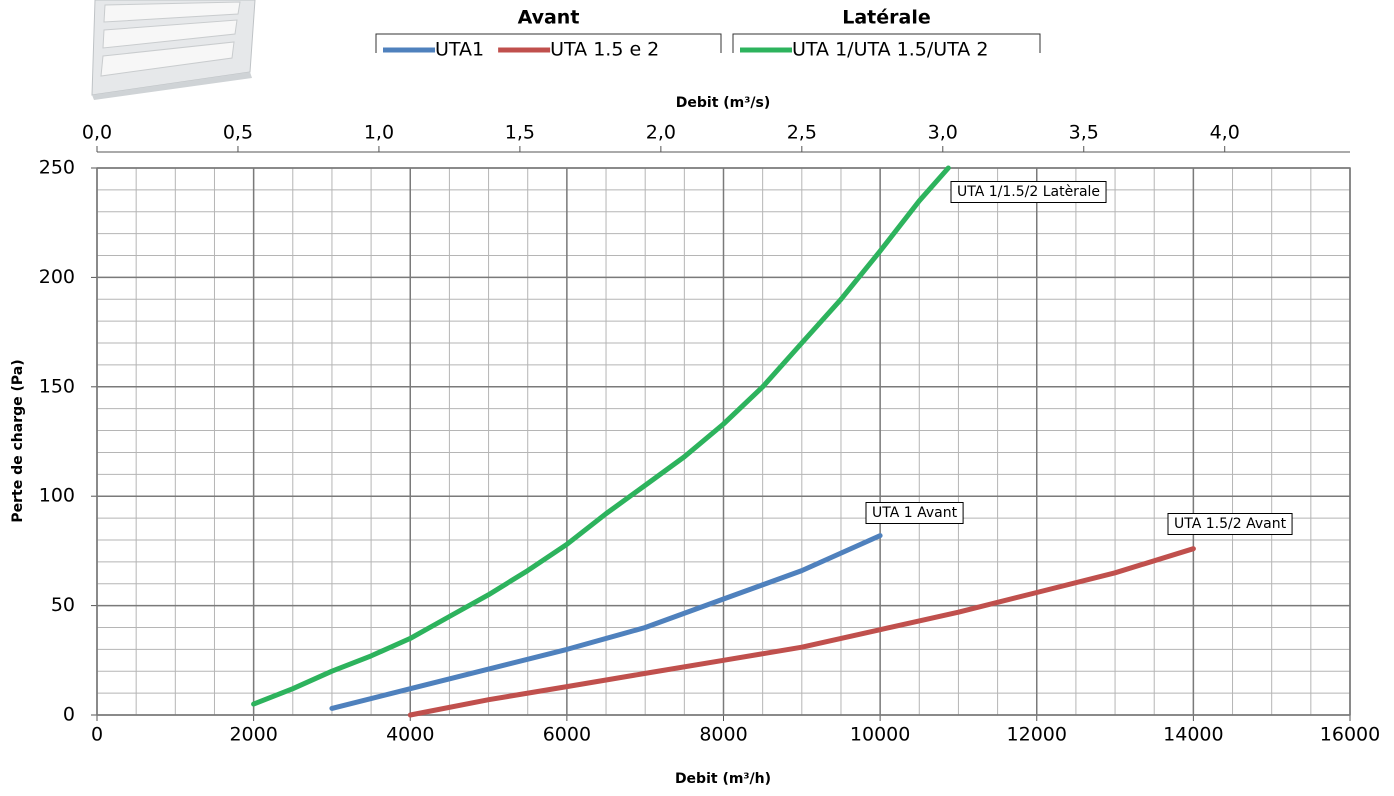  I want to click on y-tick-label: 0, so click(69, 715).